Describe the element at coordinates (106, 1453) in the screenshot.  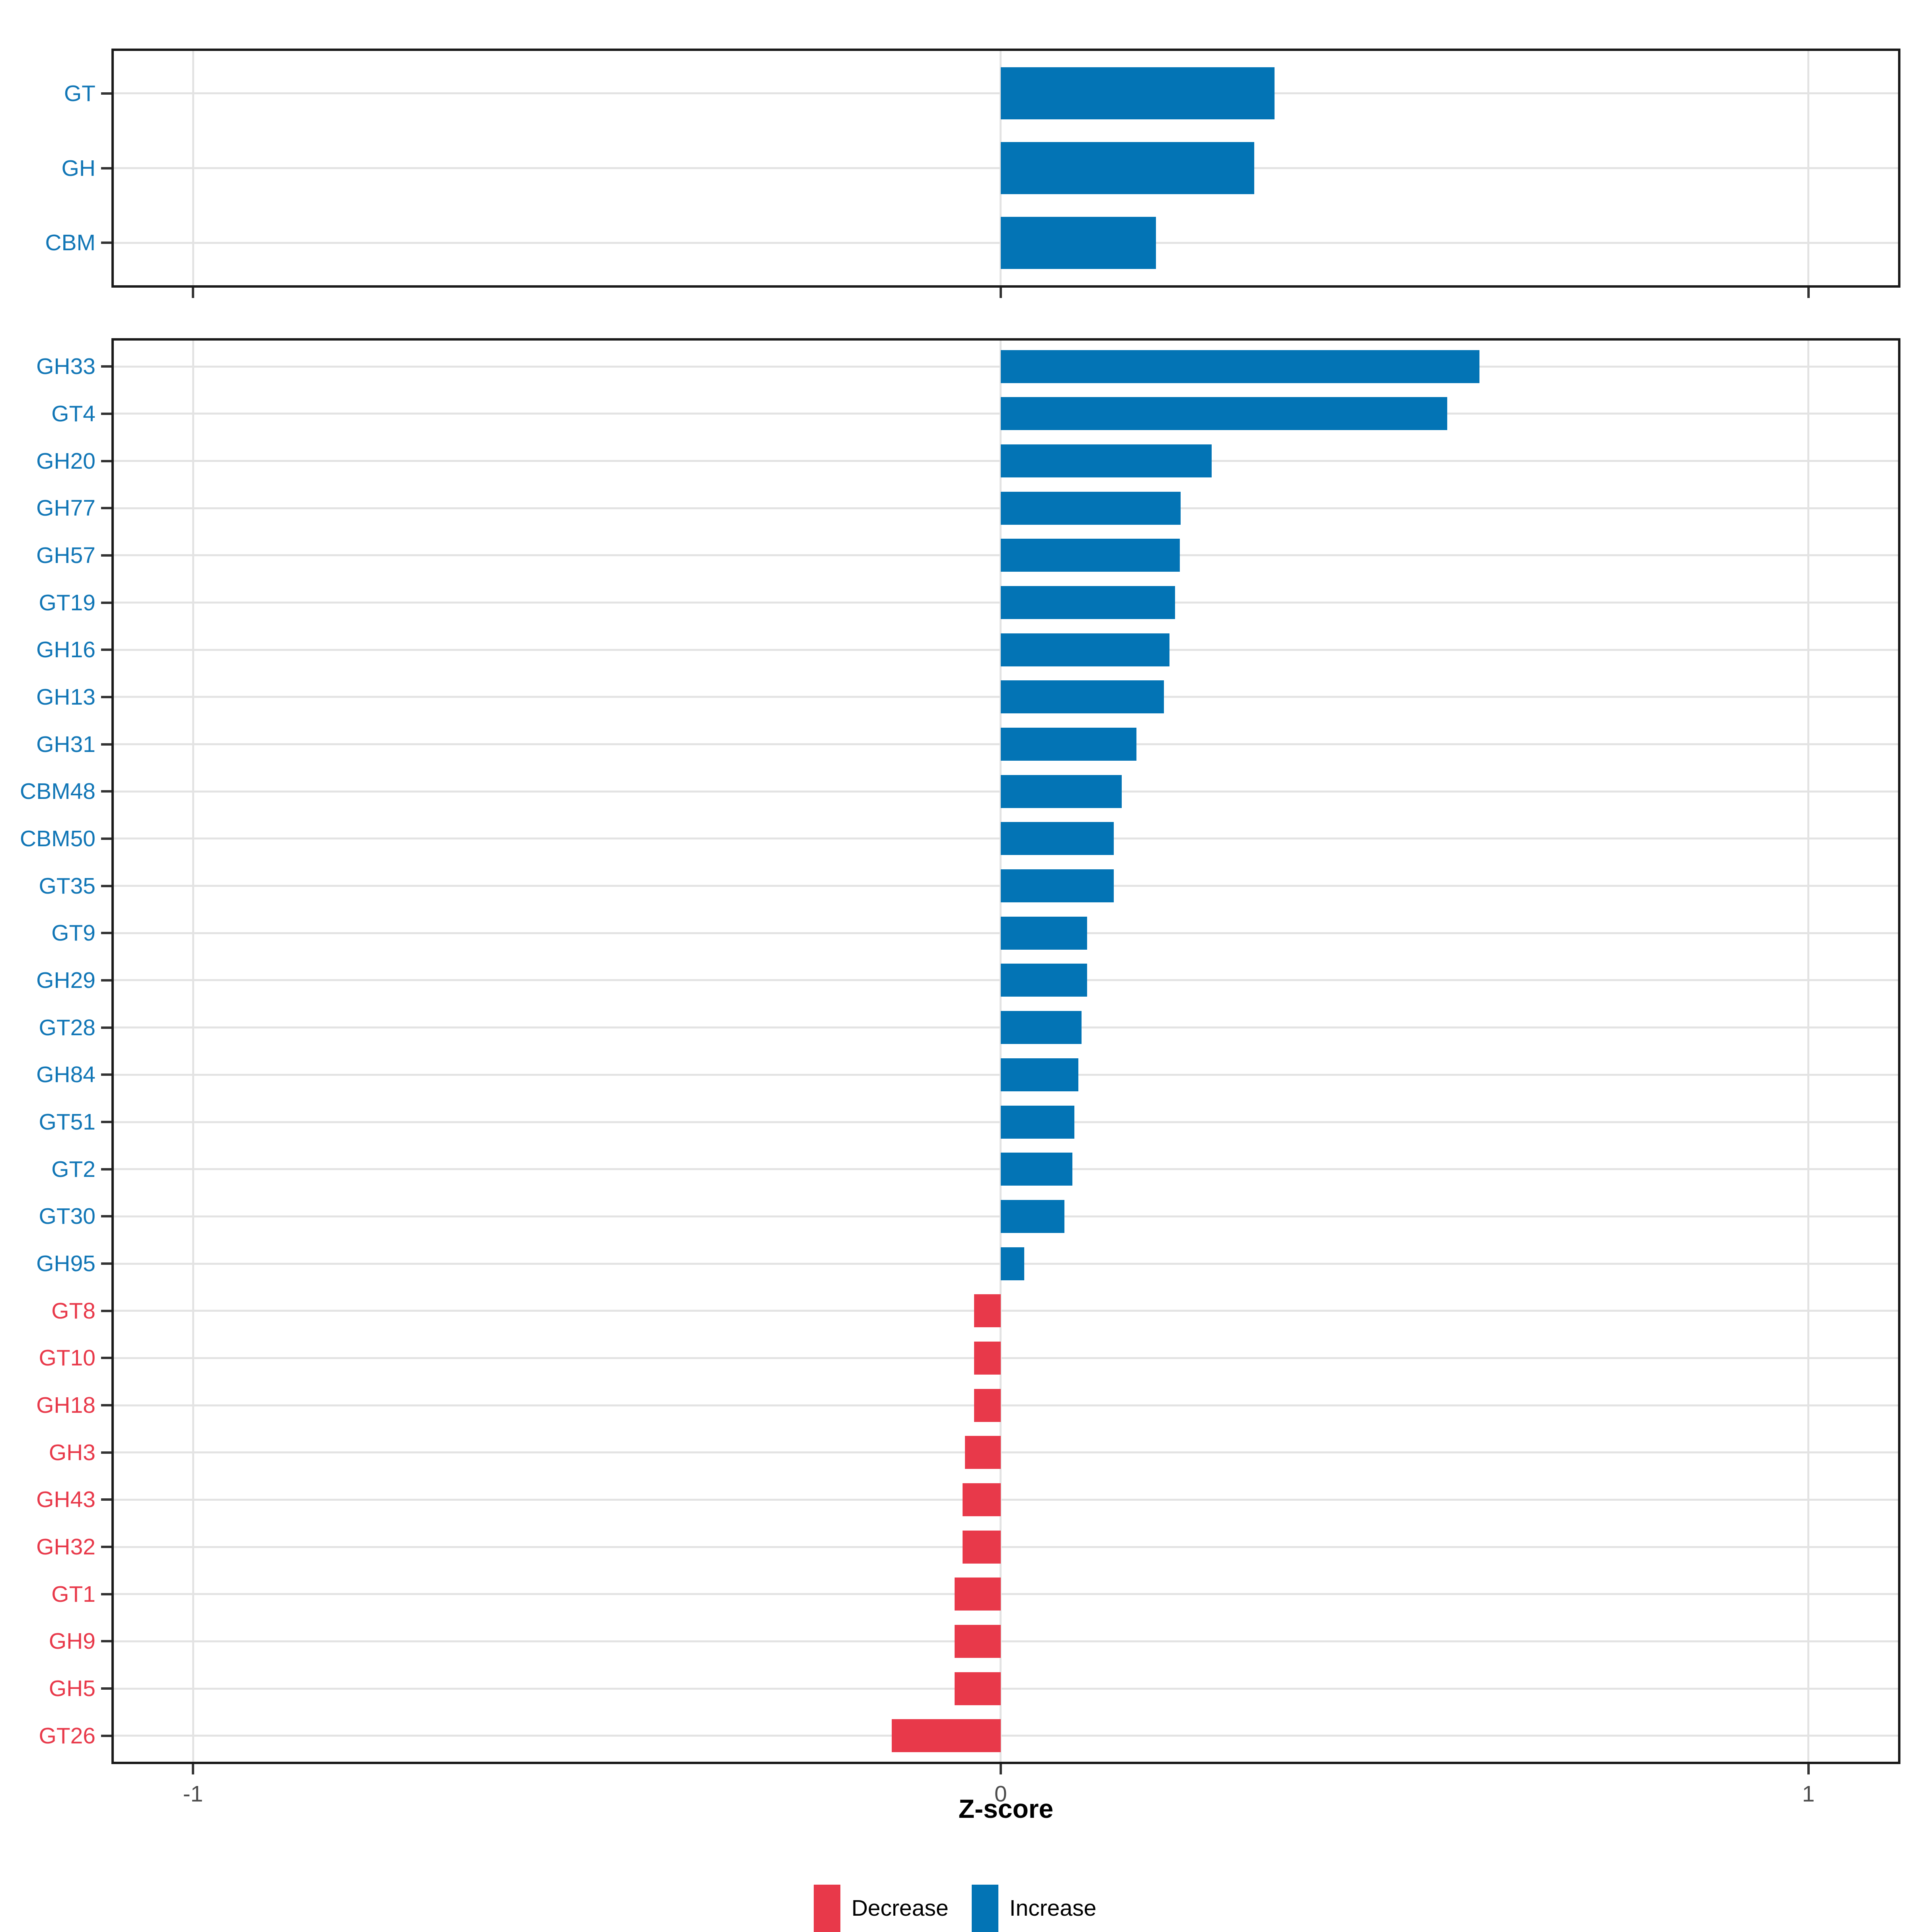
I see `y-tick-GH3` at that location.